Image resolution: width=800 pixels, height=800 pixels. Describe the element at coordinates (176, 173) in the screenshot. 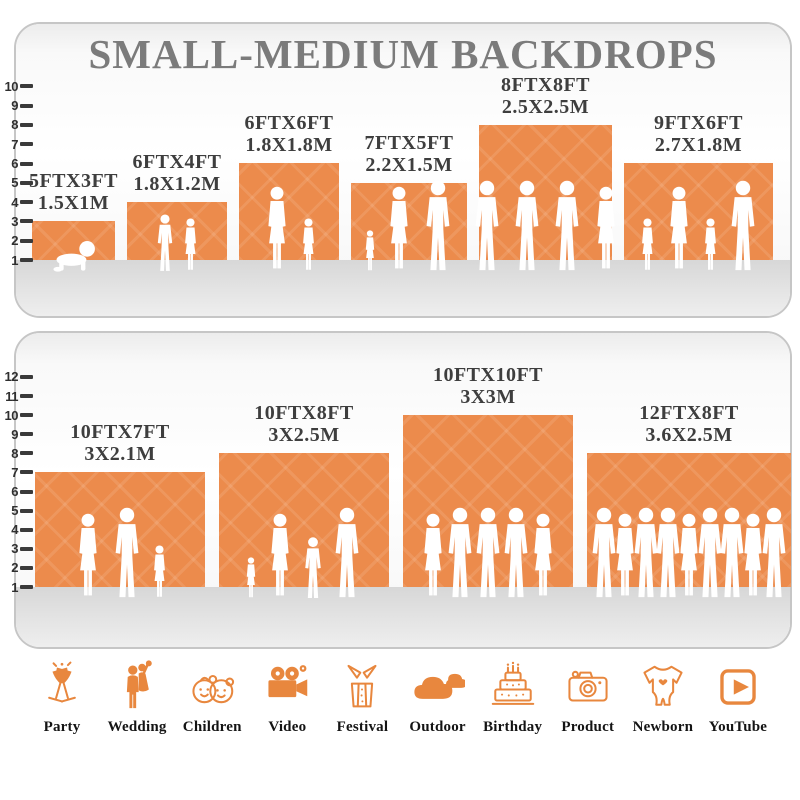

I see `bar-label: 6FTX4FT 1.8X1.2M` at that location.